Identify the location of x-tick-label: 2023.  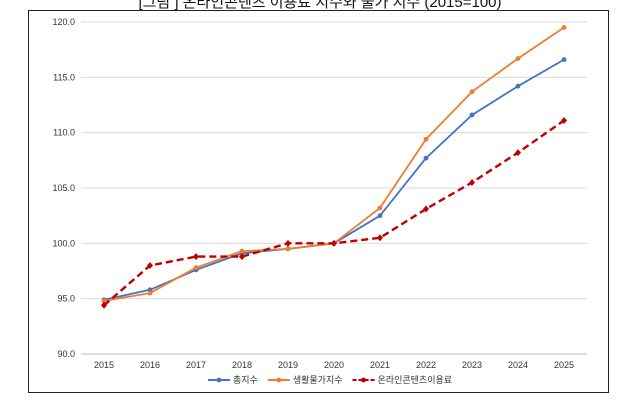
(472, 365).